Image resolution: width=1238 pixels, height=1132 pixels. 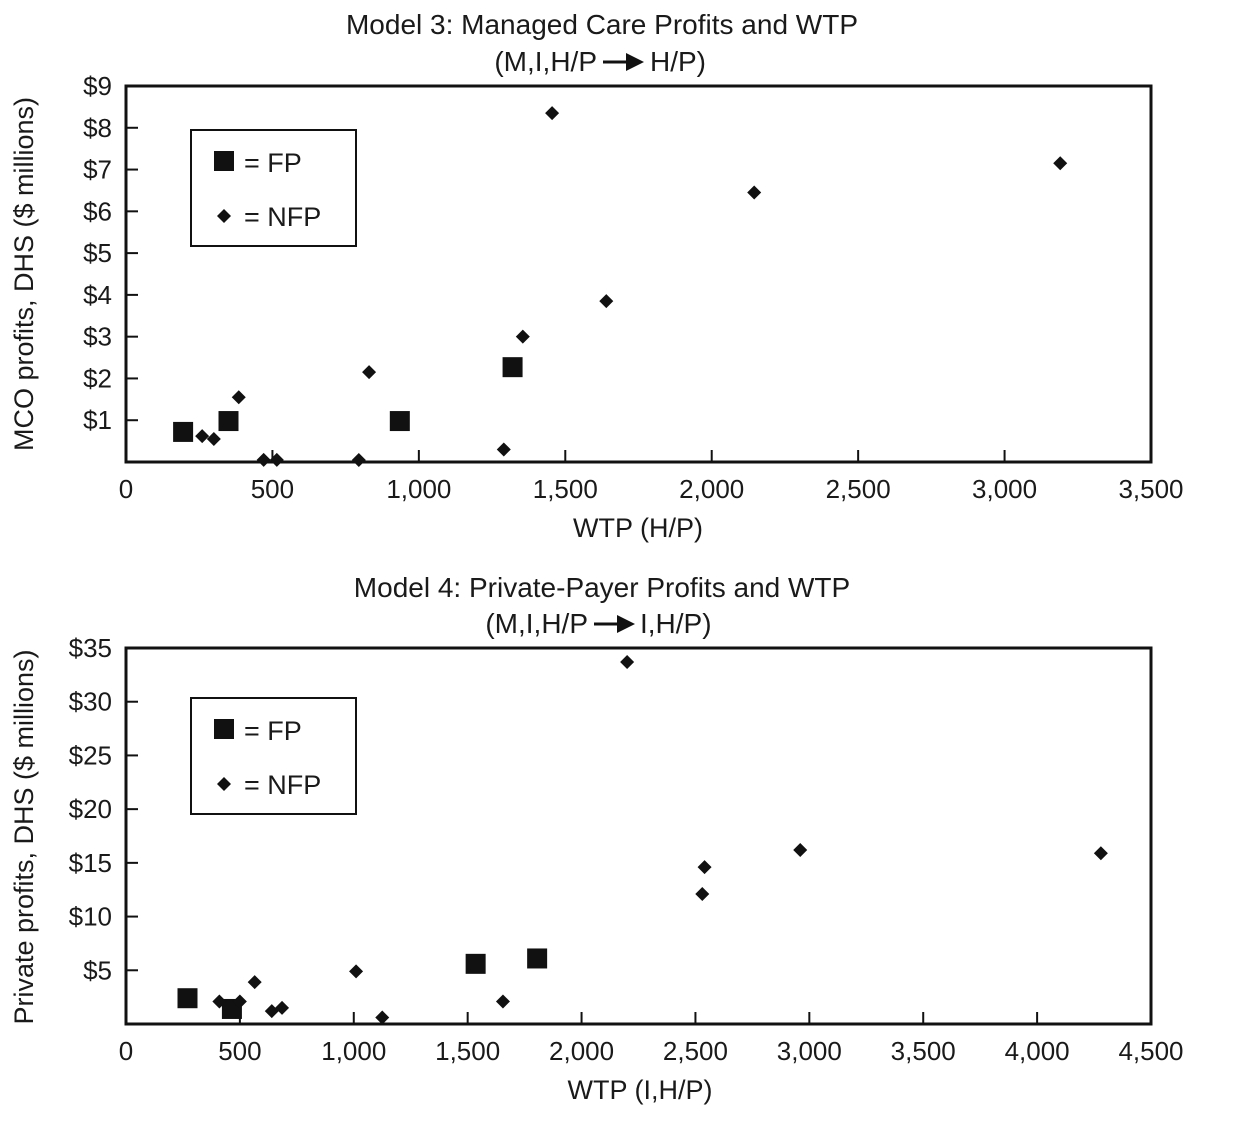 I want to click on x-axis-label: WTP (H/P), so click(x=638, y=528).